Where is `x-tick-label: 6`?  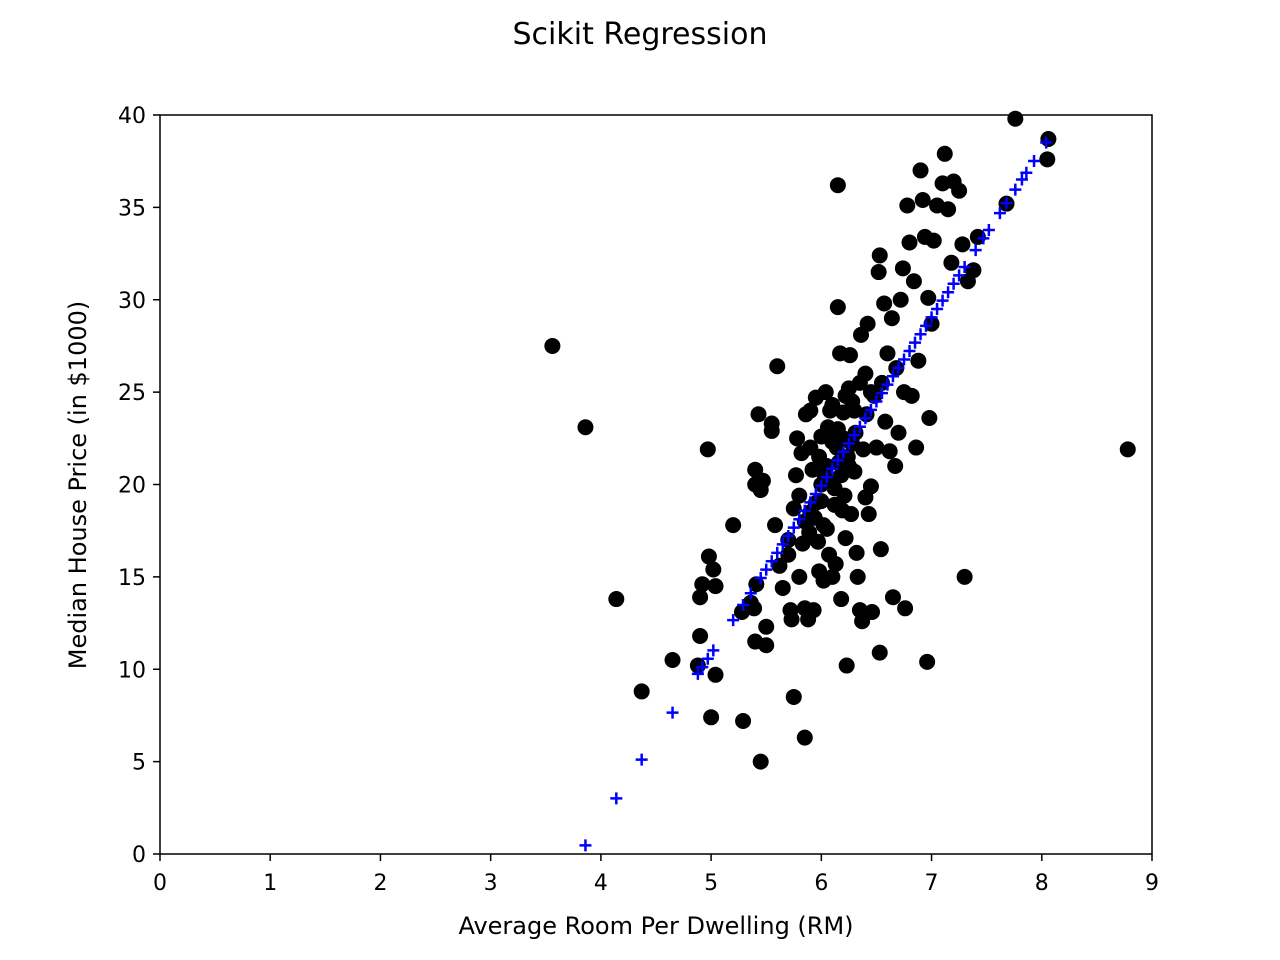
x-tick-label: 6 is located at coordinates (821, 883).